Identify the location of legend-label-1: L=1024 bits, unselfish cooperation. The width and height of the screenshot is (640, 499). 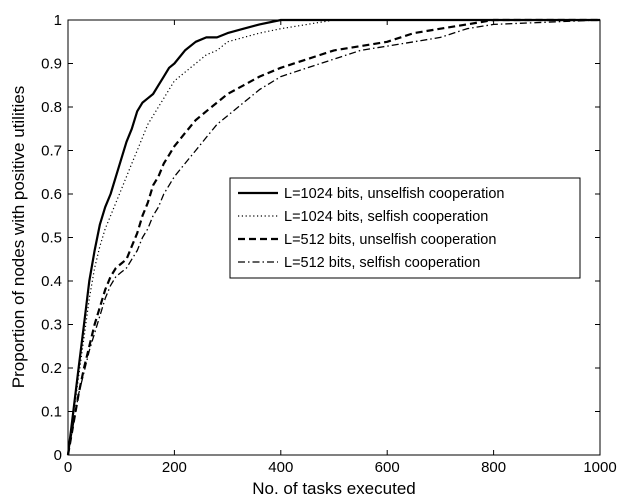
(394, 194).